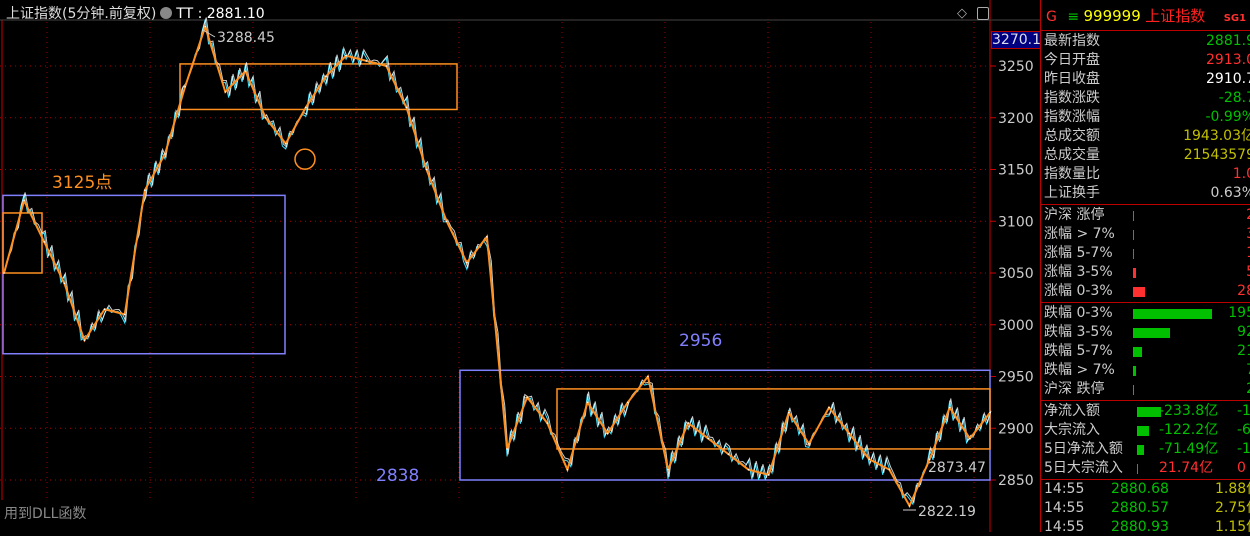 The height and width of the screenshot is (536, 1250). Describe the element at coordinates (1234, 98) in the screenshot. I see `quote-value: -28.7` at that location.